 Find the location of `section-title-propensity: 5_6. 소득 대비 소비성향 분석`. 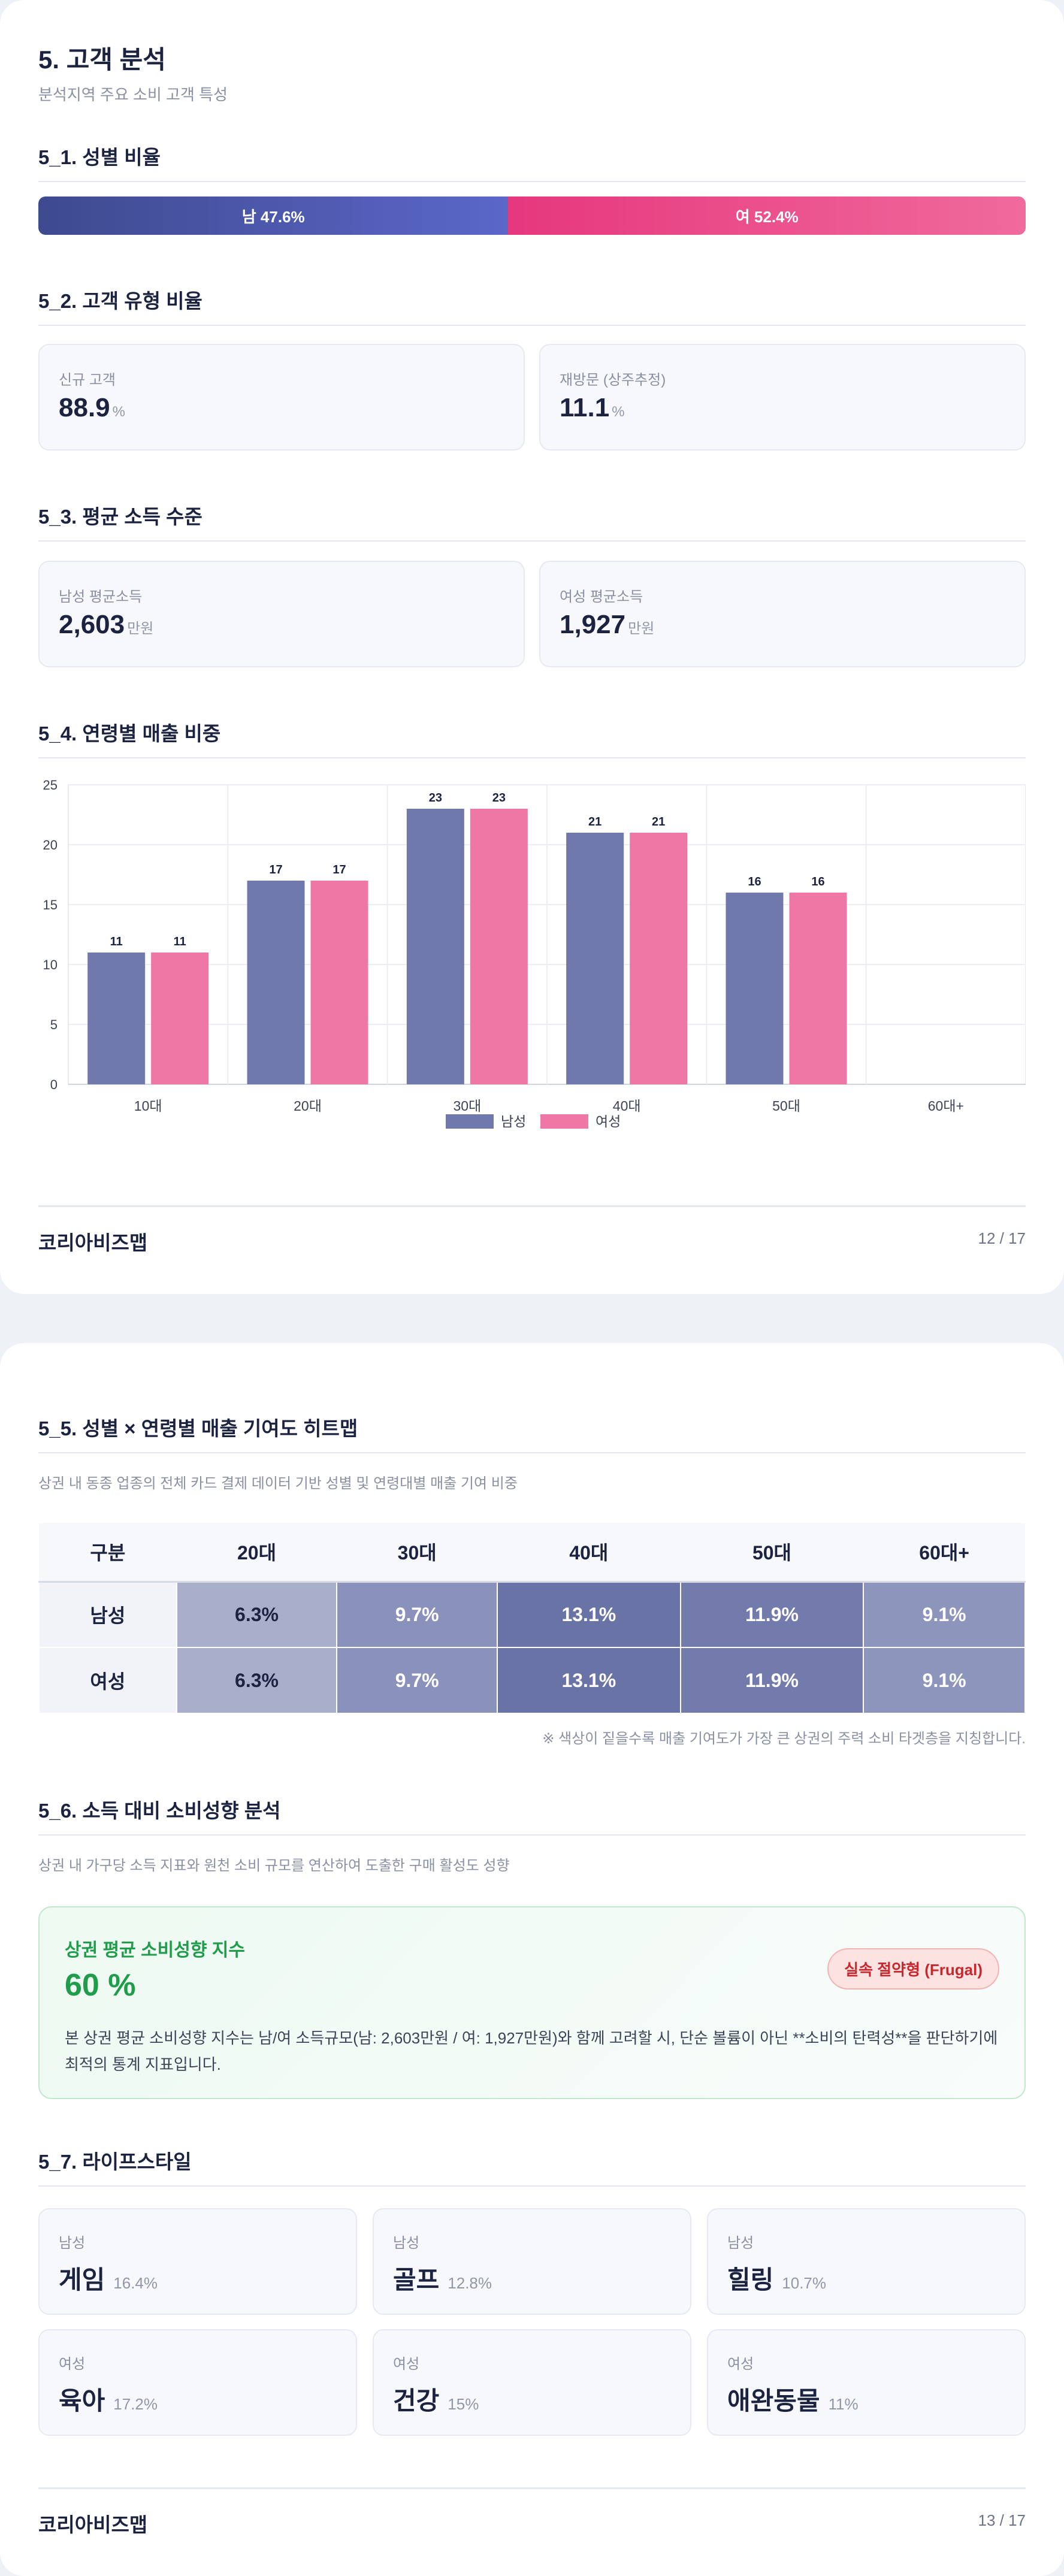

section-title-propensity: 5_6. 소득 대비 소비성향 분석 is located at coordinates (159, 1811).